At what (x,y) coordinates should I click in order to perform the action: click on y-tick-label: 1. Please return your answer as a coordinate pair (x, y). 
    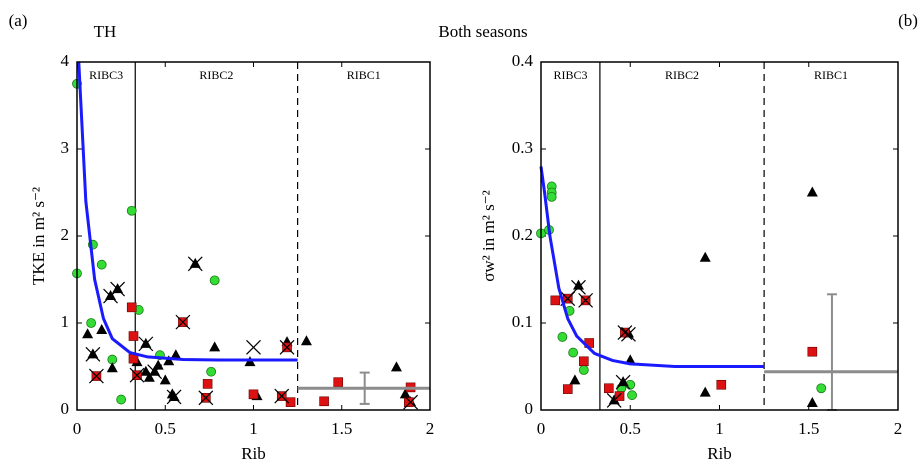
    Looking at the image, I should click on (65, 321).